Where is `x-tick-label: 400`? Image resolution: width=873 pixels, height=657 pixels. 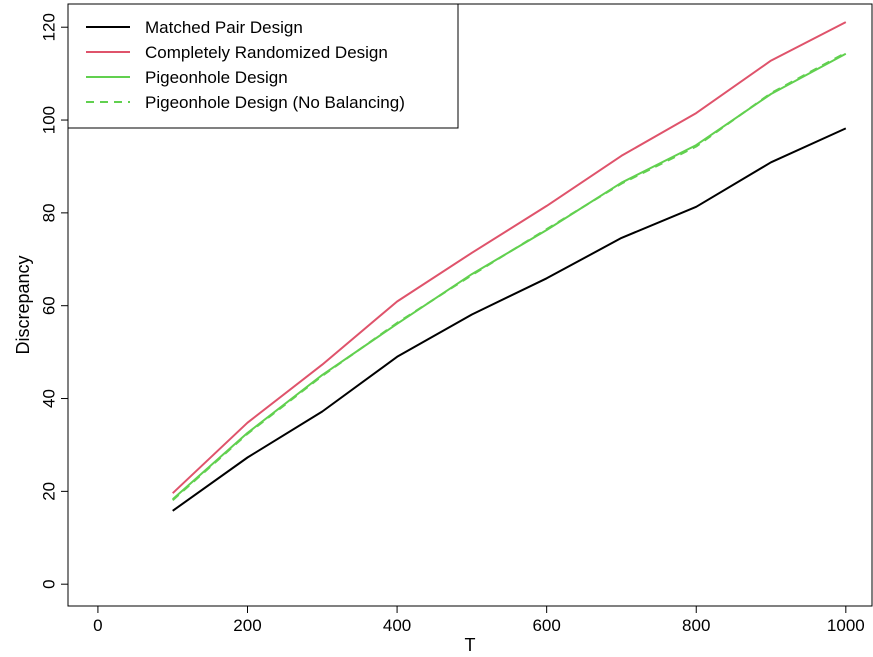
x-tick-label: 400 is located at coordinates (397, 625).